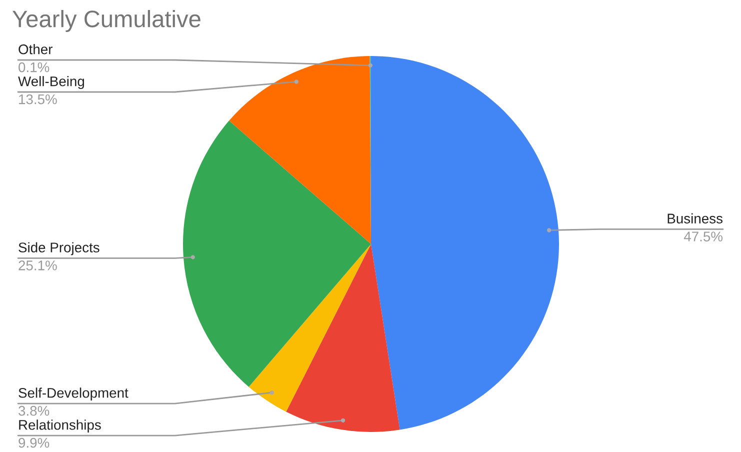 The width and height of the screenshot is (741, 452). I want to click on data-label: 13.5%, so click(38, 99).